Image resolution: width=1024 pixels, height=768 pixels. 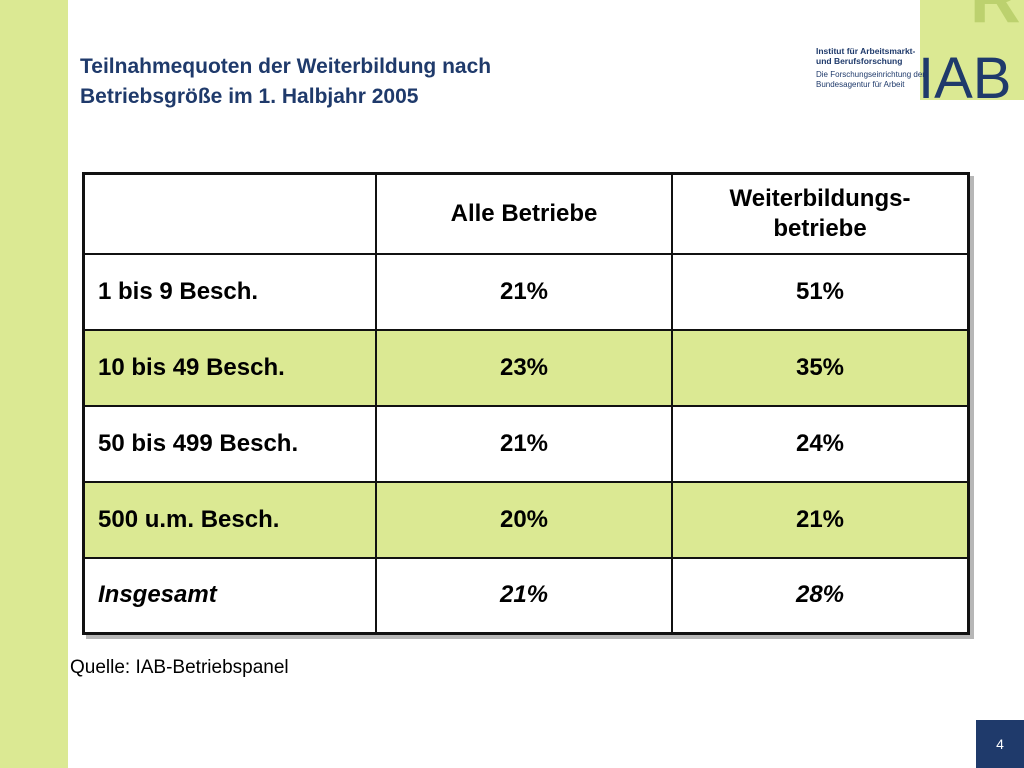 I want to click on row-label: 10 bis 49 Besch., so click(x=229, y=367).